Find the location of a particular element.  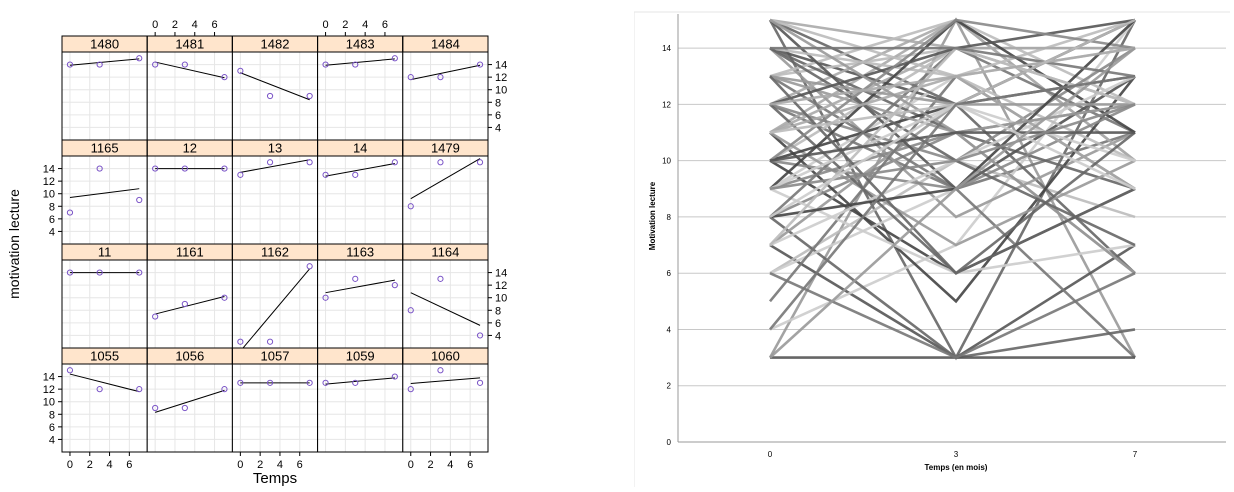

panel-1479: 1479 is located at coordinates (445, 192).